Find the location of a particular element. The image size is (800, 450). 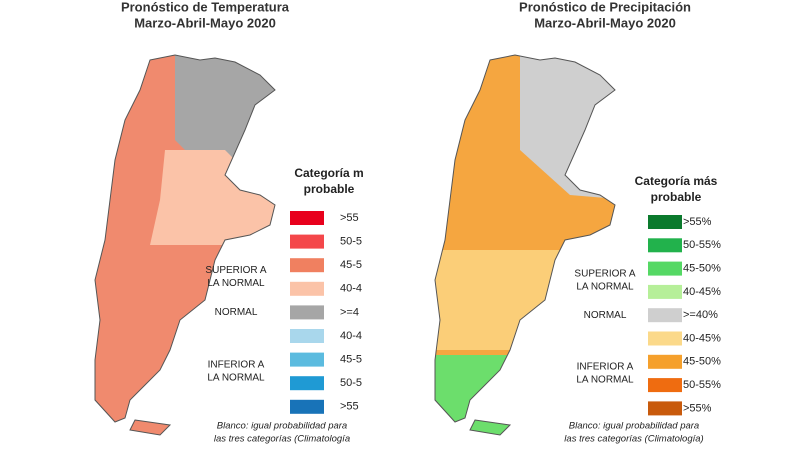

footnote: las tres categorías (Climatología is located at coordinates (282, 439).